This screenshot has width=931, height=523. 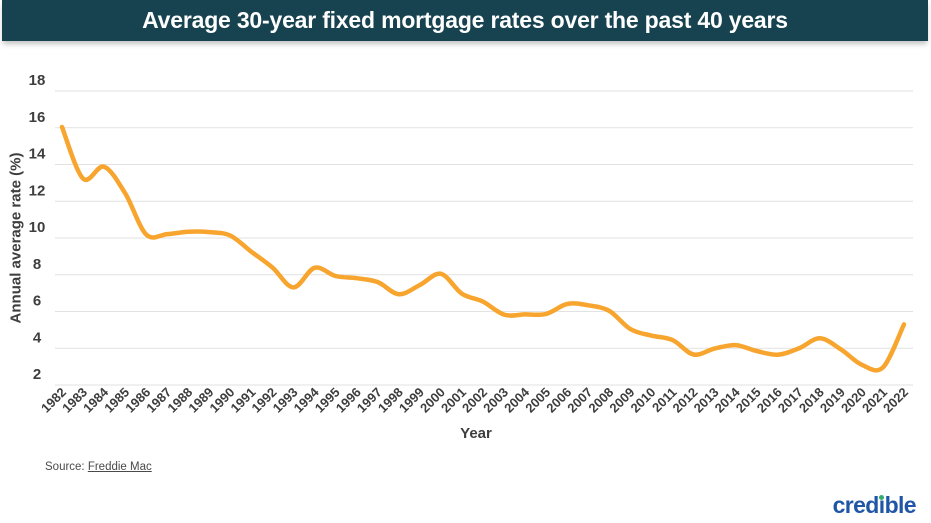 What do you see at coordinates (37, 374) in the screenshot?
I see `y-tick-label: 2` at bounding box center [37, 374].